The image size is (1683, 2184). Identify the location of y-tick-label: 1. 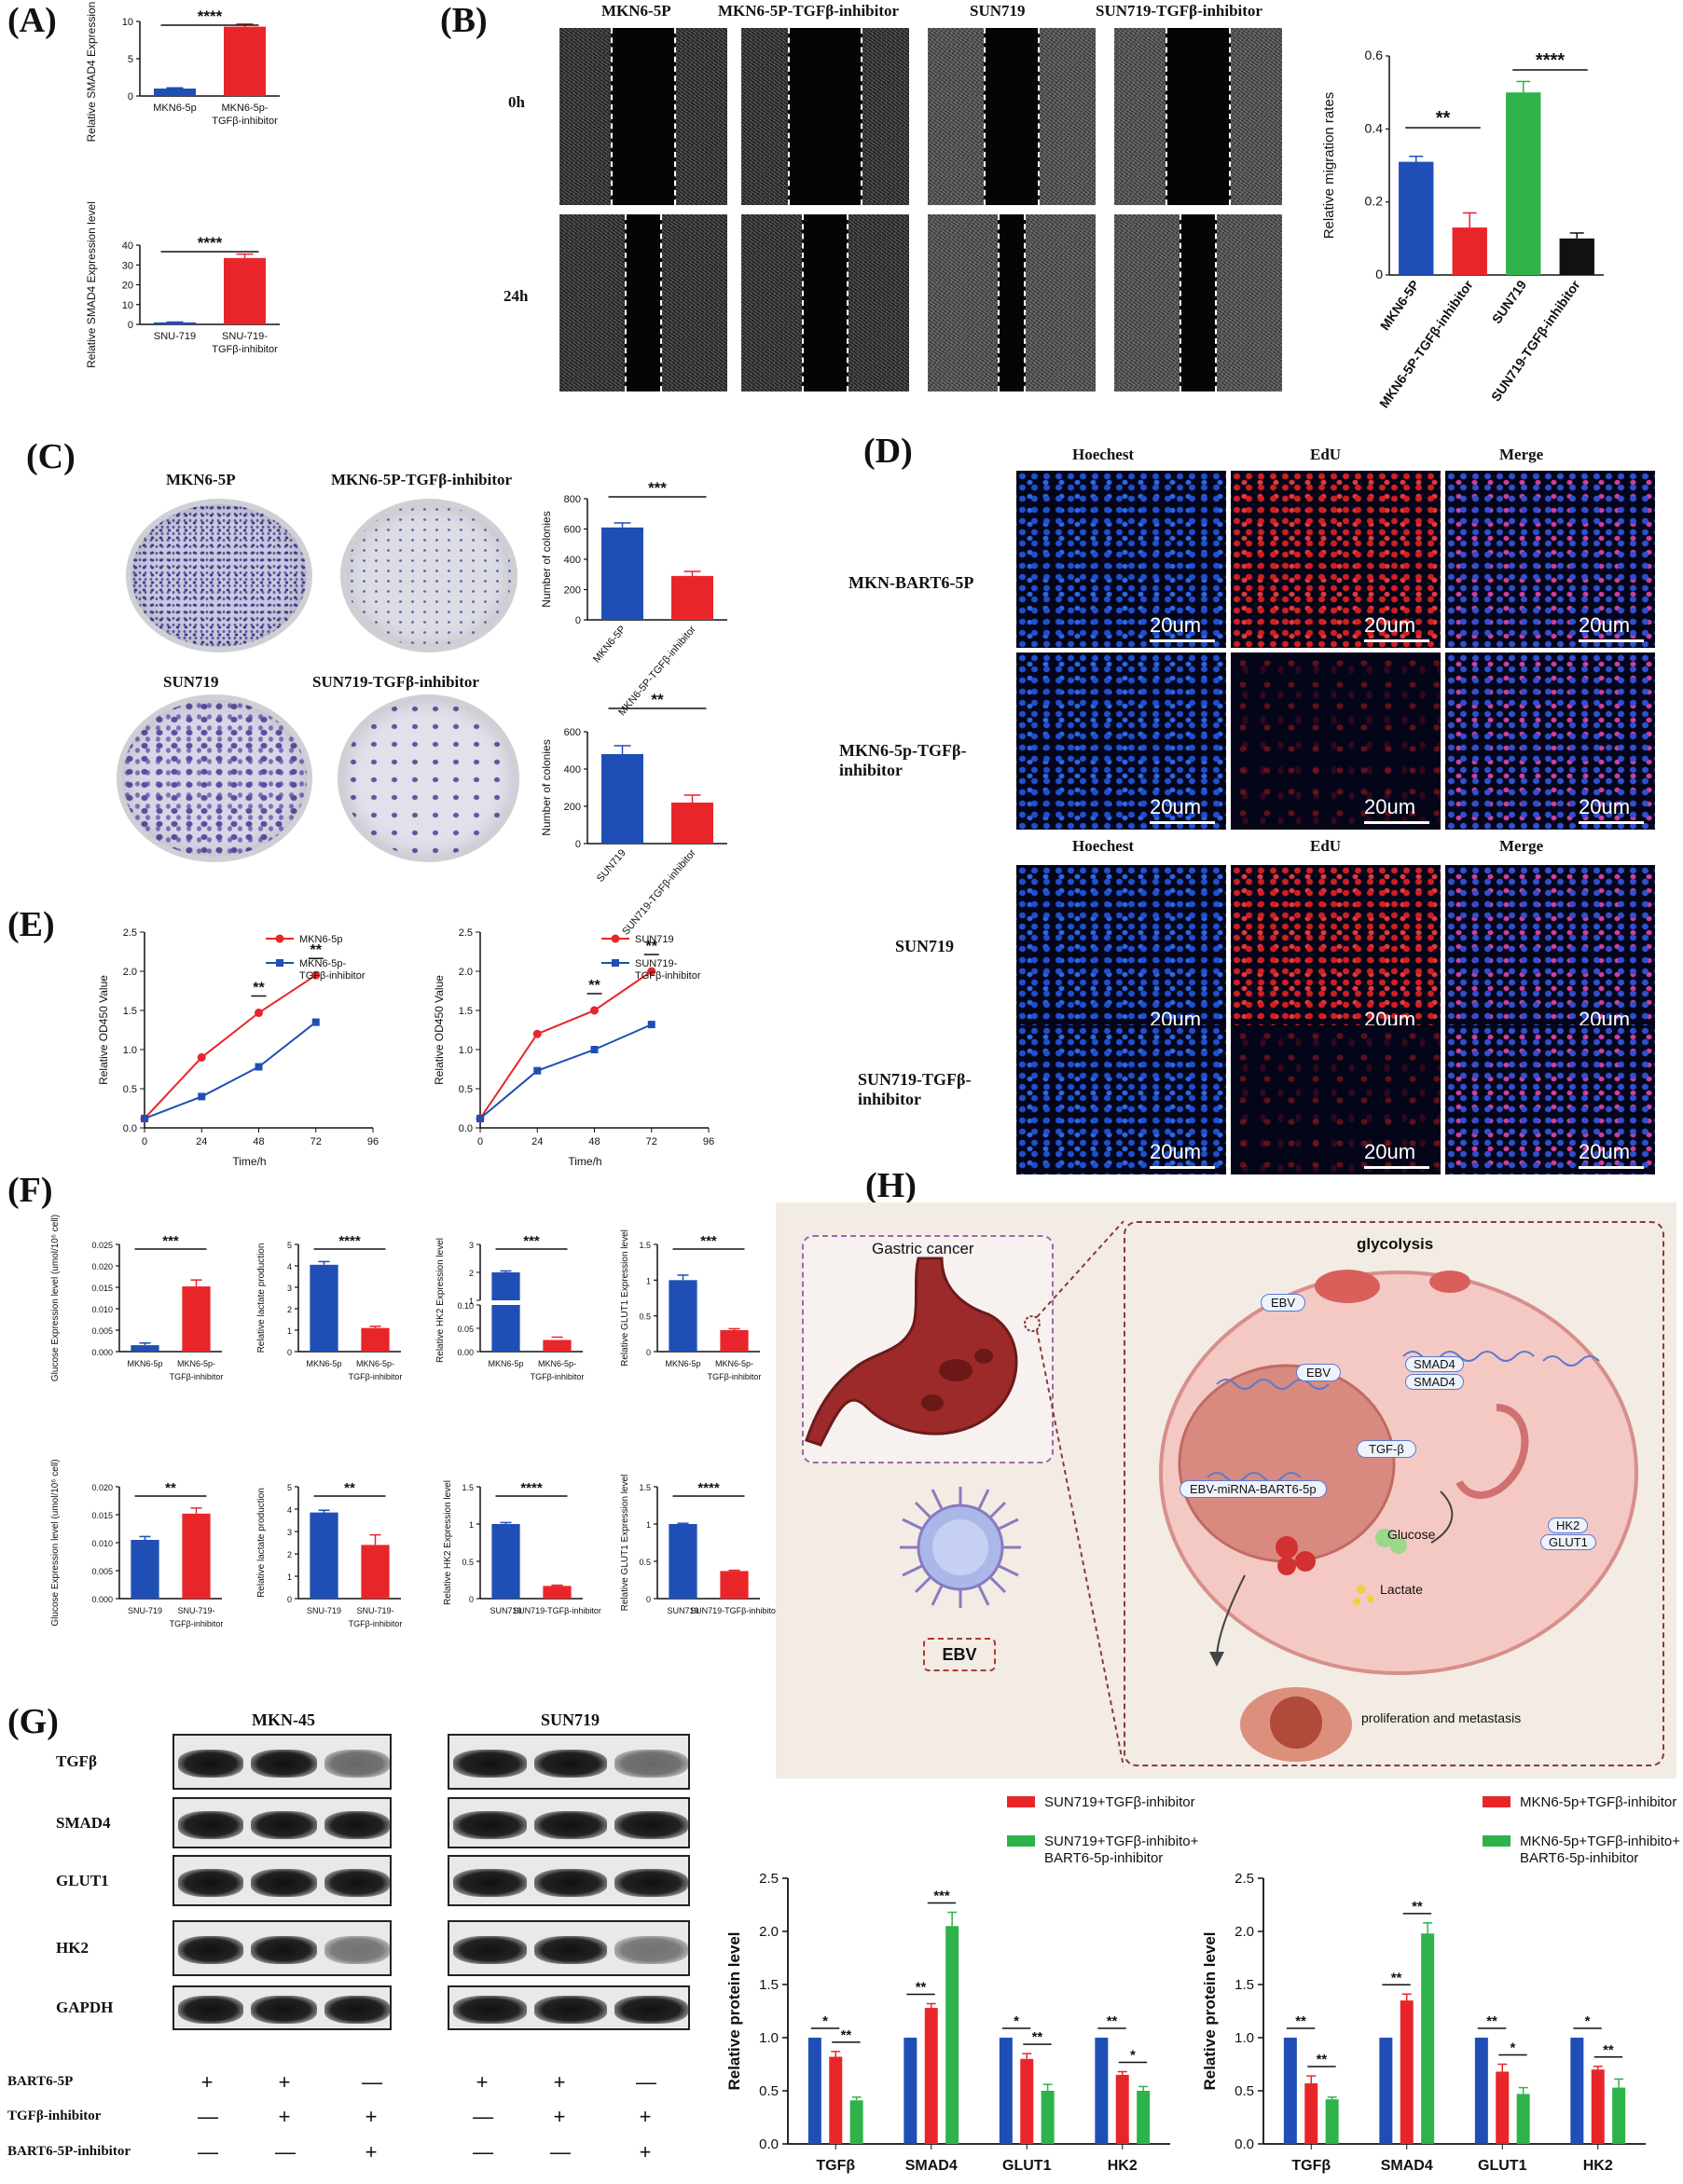
(648, 1280).